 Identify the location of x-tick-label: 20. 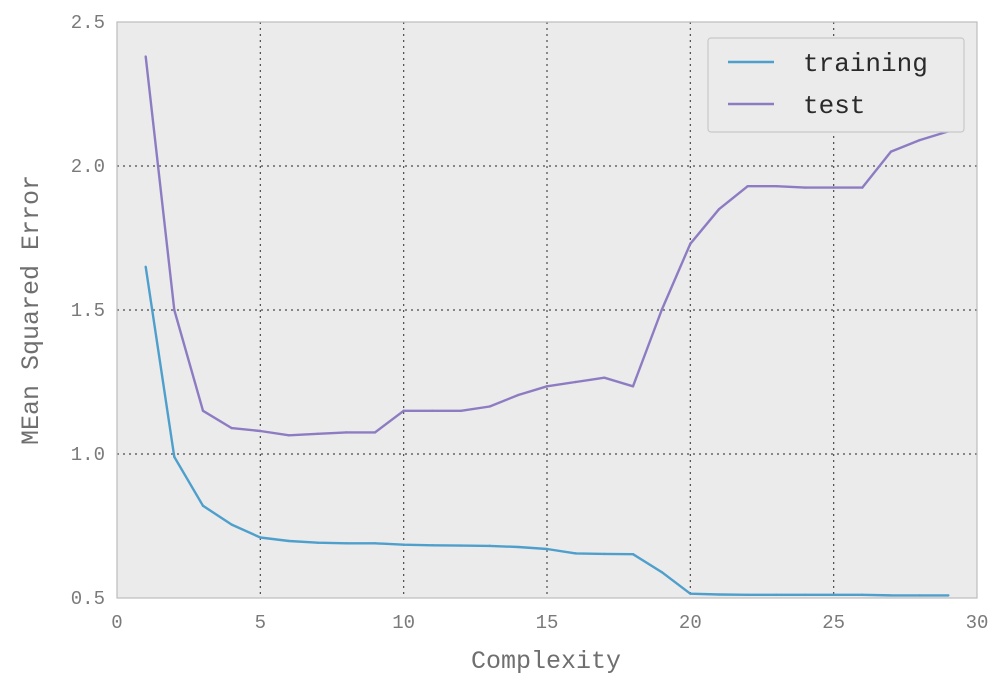
(690, 623).